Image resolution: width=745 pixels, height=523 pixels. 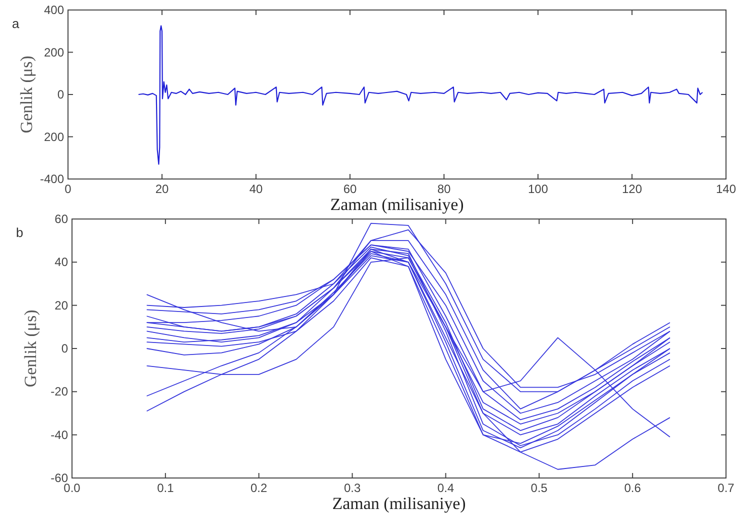 I want to click on x-tick-label: 0.6, so click(x=633, y=488).